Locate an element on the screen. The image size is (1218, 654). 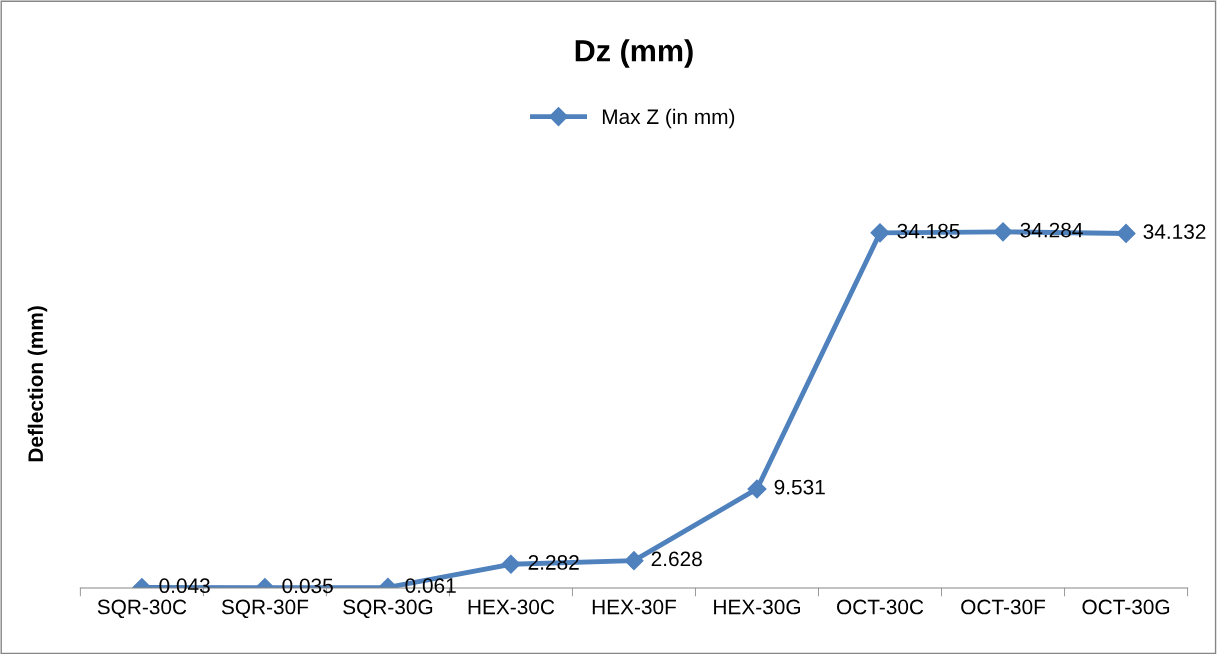
x-tick-label: SQR-30G is located at coordinates (388, 609).